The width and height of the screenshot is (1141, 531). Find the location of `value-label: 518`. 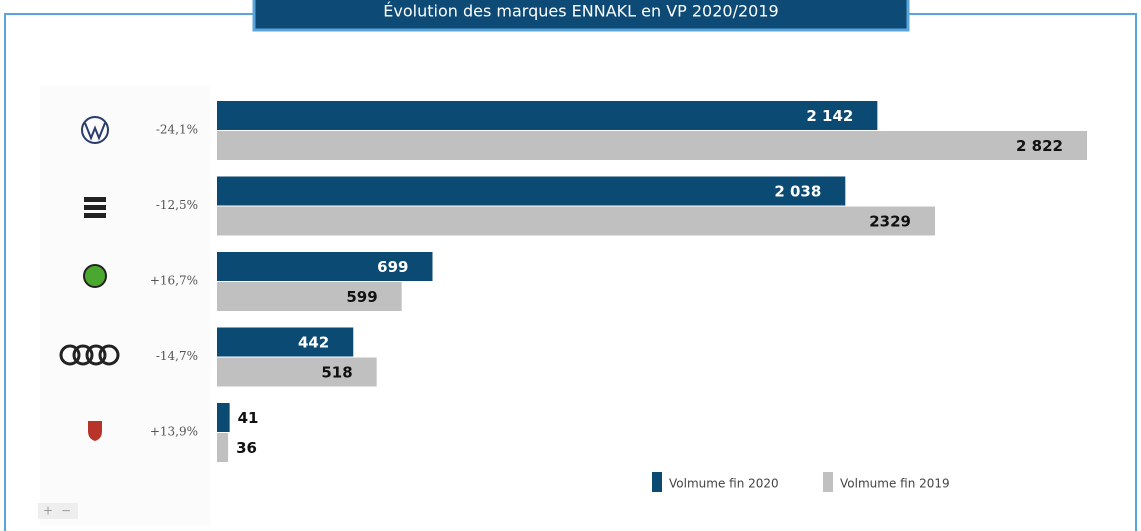

value-label: 518 is located at coordinates (336, 373).